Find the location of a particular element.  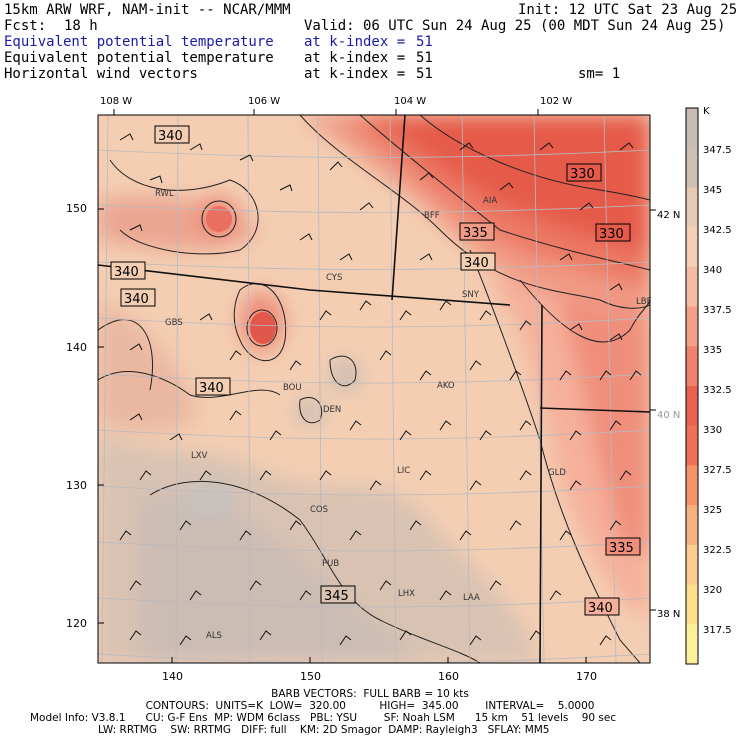

colorbar-label: 330 is located at coordinates (712, 430).